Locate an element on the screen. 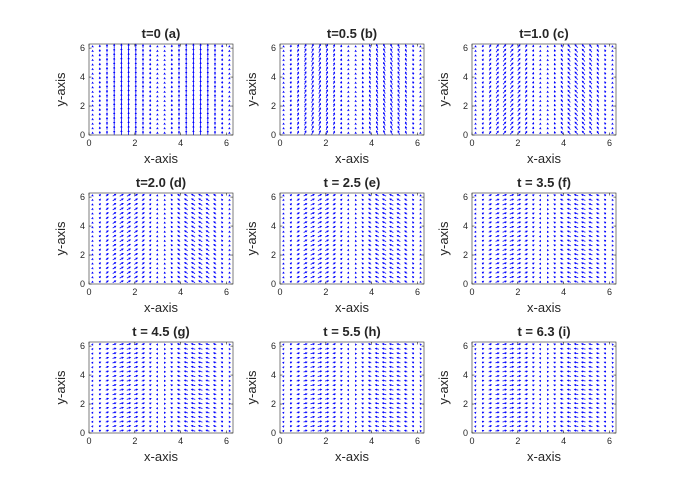 Image resolution: width=683 pixels, height=502 pixels. quiver-arrows is located at coordinates (161, 89).